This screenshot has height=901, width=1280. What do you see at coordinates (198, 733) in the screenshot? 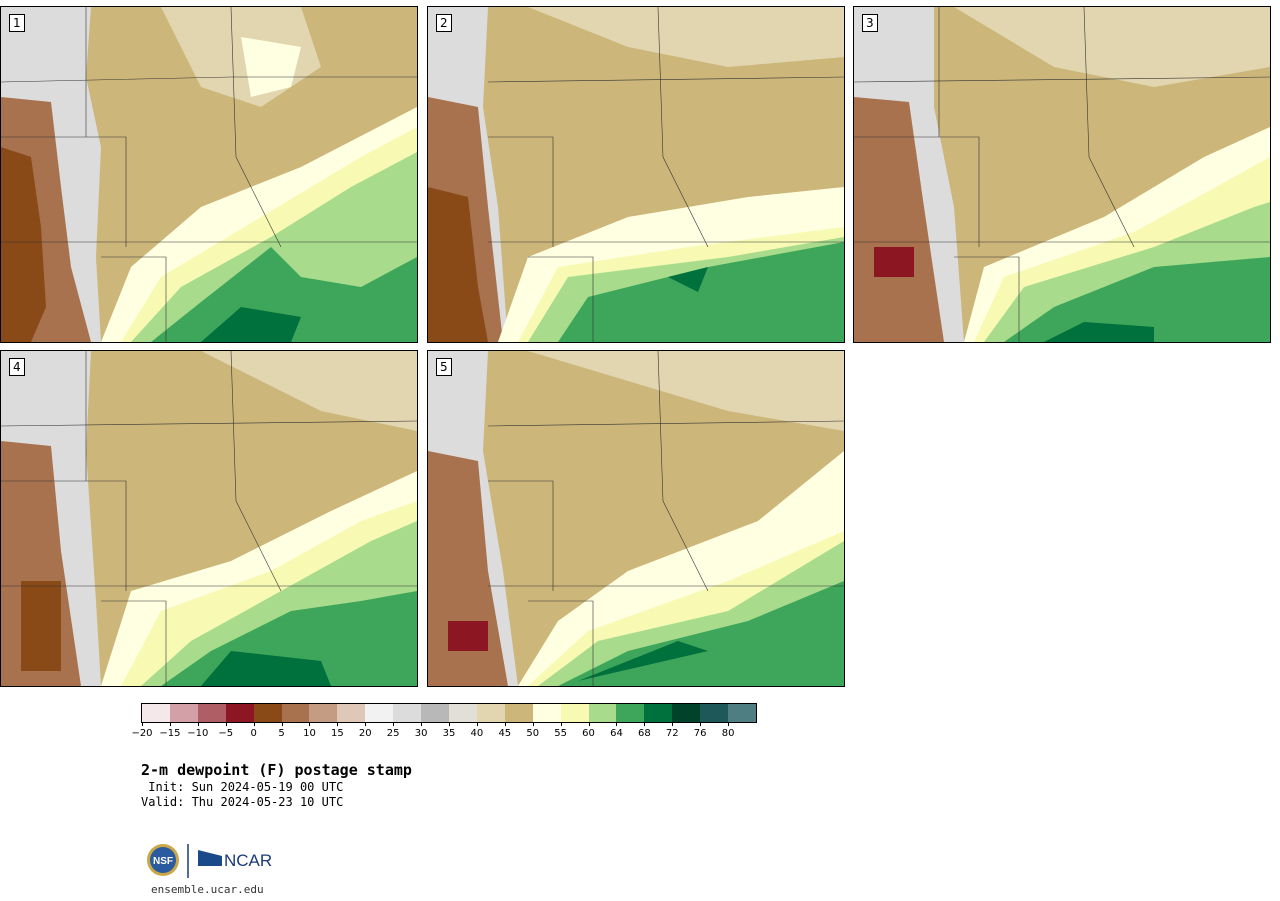
I see `colorbar-tick-label: −10` at bounding box center [198, 733].